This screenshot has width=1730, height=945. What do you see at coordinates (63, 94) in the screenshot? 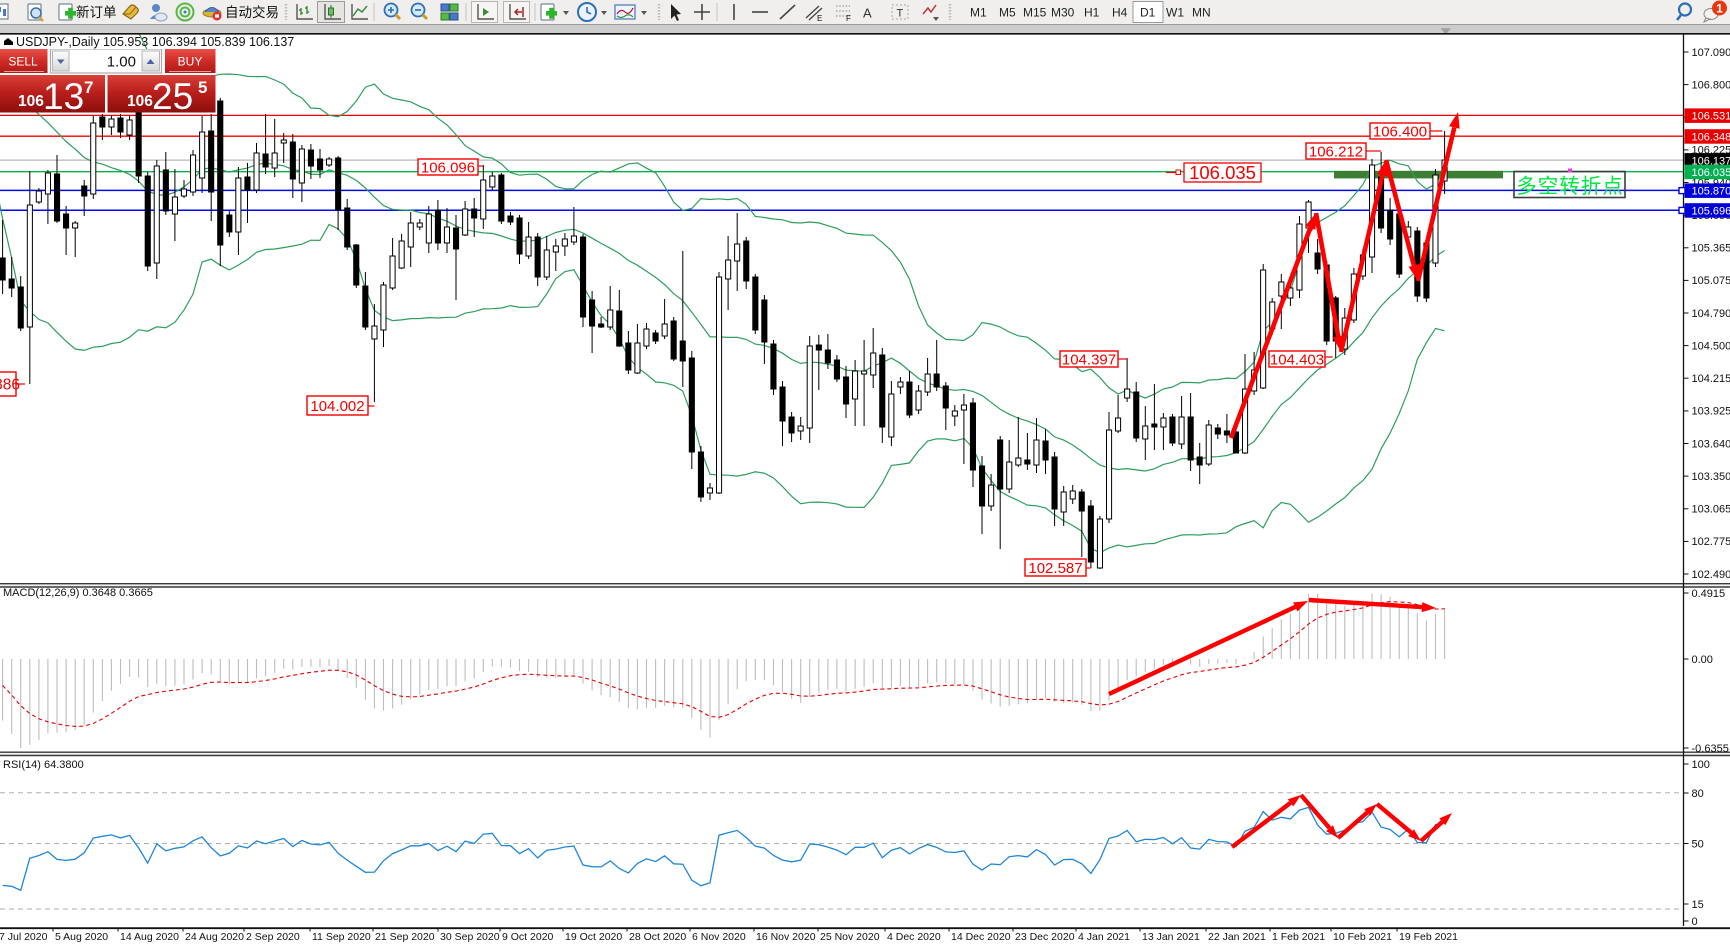
I see `svg-text: 13` at bounding box center [63, 94].